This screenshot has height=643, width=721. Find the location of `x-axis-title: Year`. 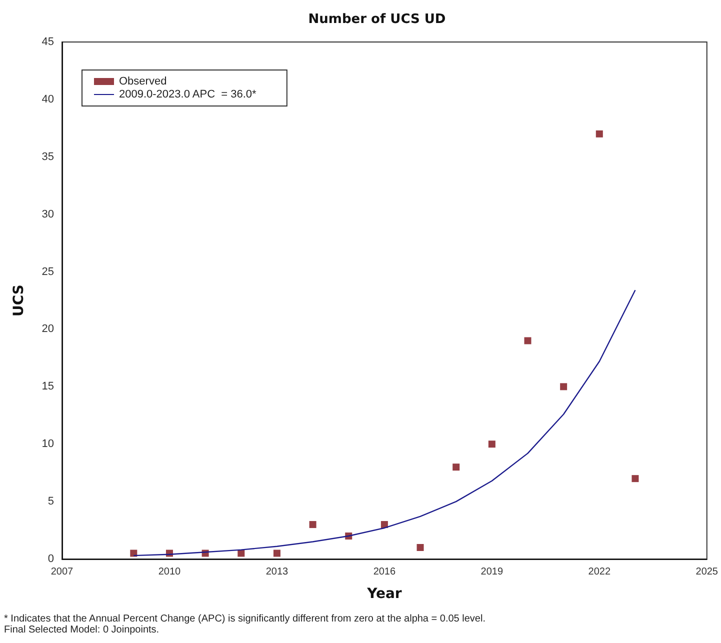

x-axis-title: Year is located at coordinates (384, 594).